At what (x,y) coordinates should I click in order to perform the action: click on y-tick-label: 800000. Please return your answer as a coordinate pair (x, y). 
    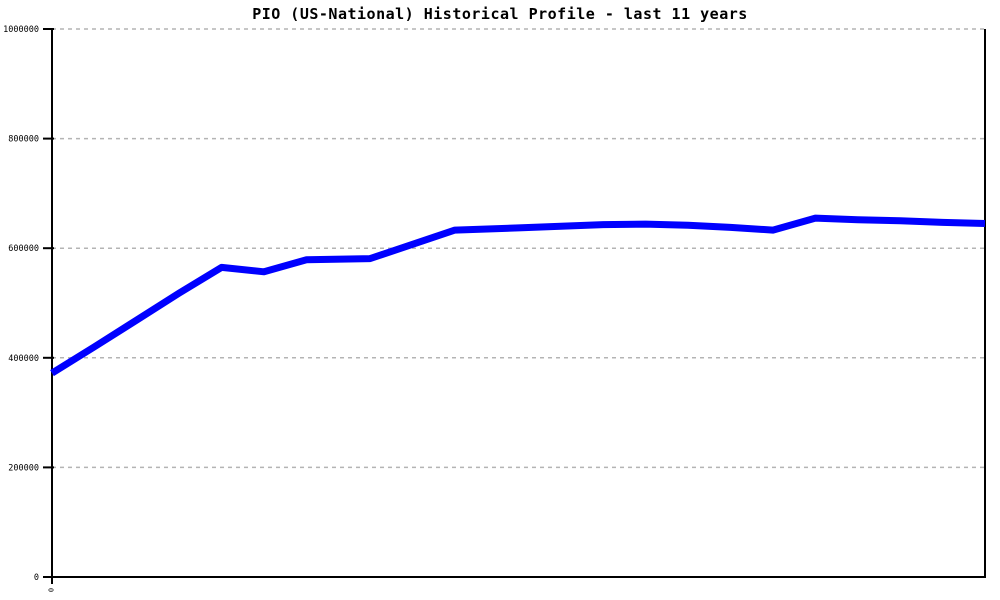
    Looking at the image, I should click on (23, 140).